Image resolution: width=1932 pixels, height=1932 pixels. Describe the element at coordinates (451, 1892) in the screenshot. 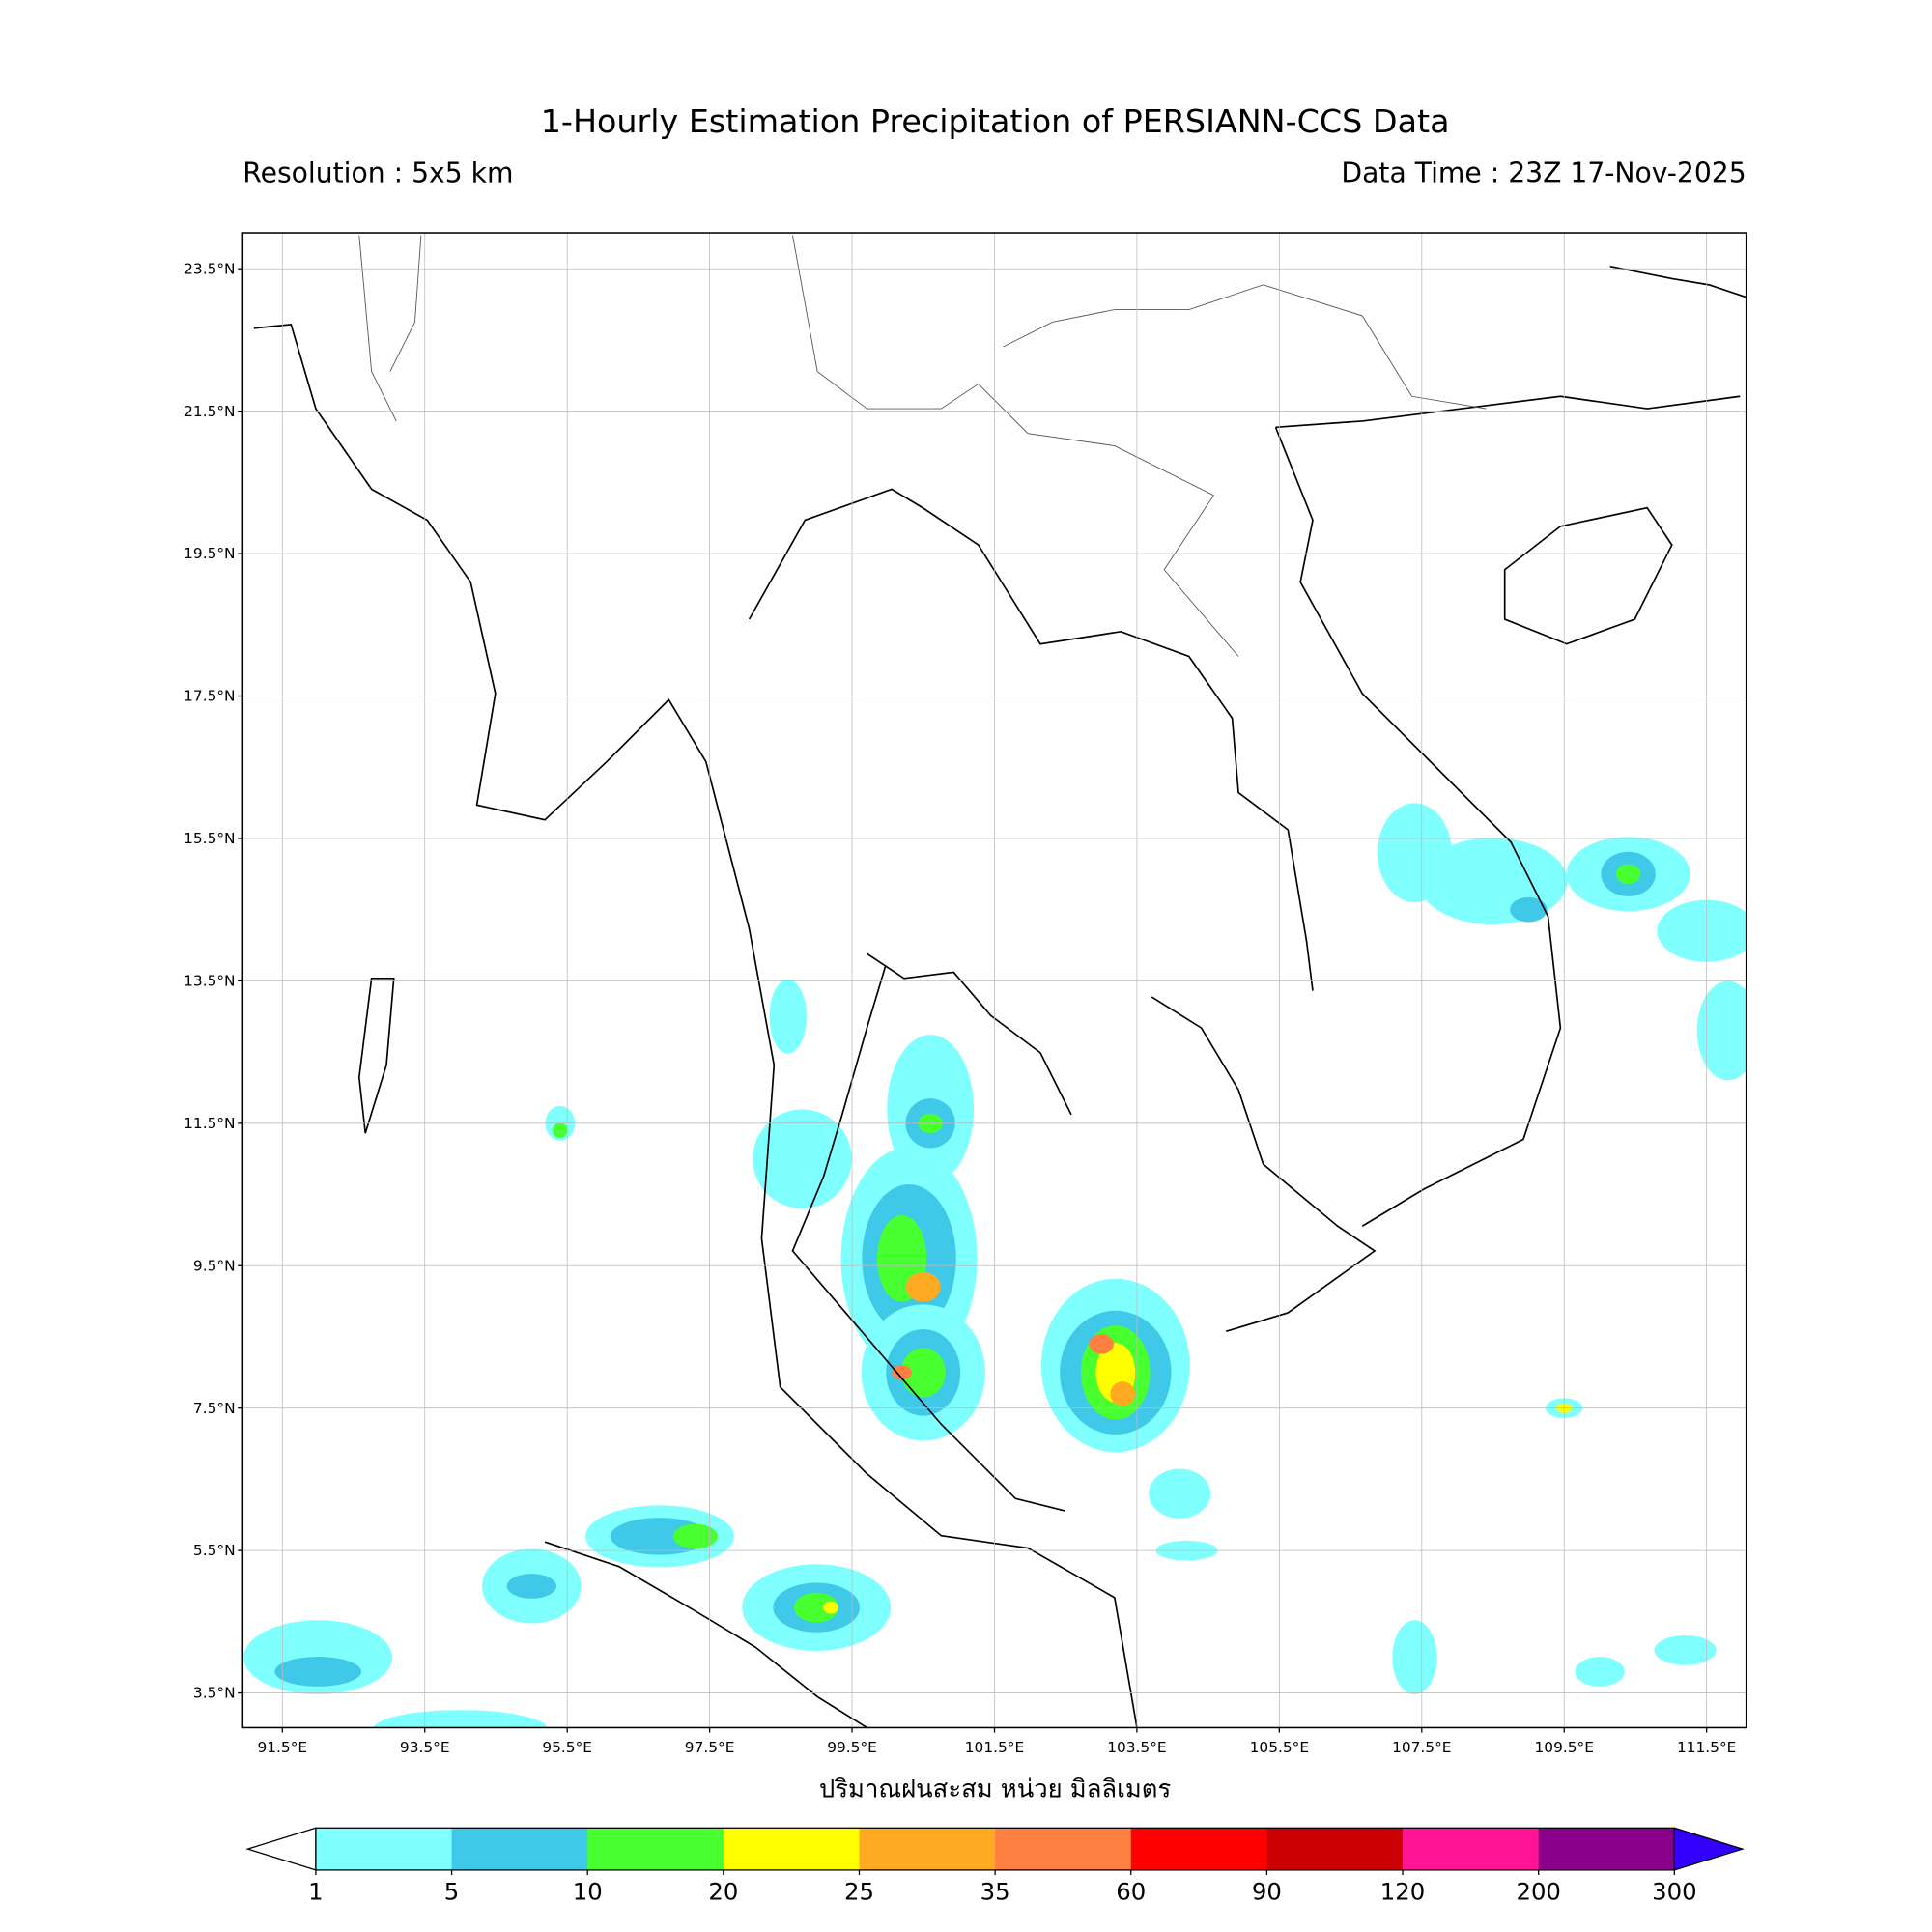

I see `colorbar-tick-label: 5` at that location.